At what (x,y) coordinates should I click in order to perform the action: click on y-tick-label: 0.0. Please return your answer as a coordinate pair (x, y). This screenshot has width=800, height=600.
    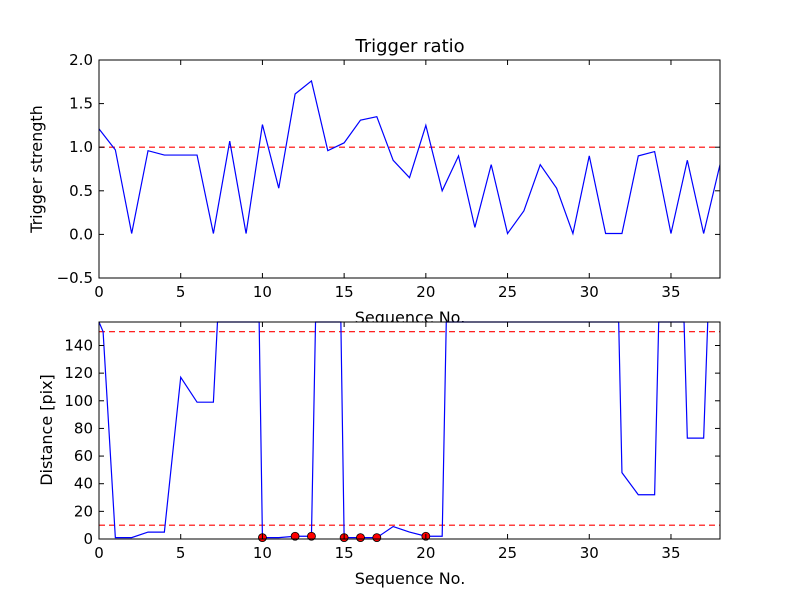
    Looking at the image, I should click on (81, 234).